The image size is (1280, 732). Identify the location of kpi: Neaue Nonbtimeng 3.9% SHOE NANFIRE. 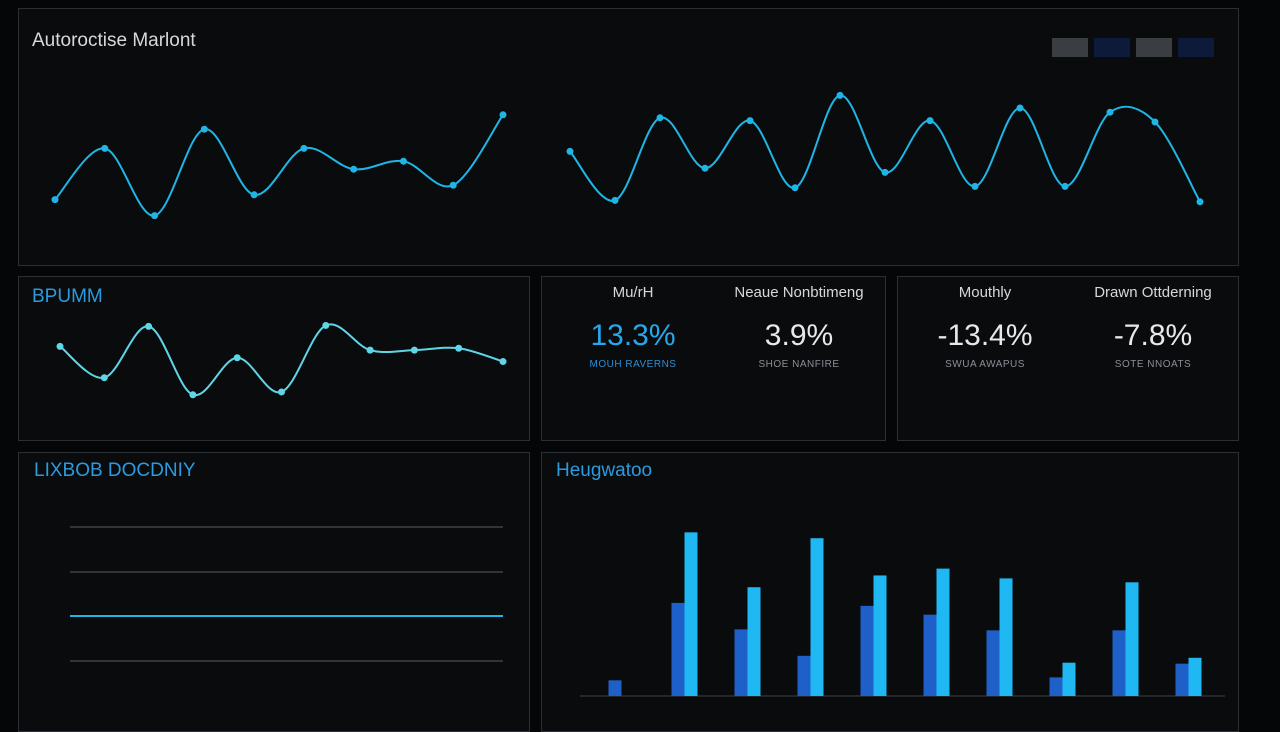
(799, 327).